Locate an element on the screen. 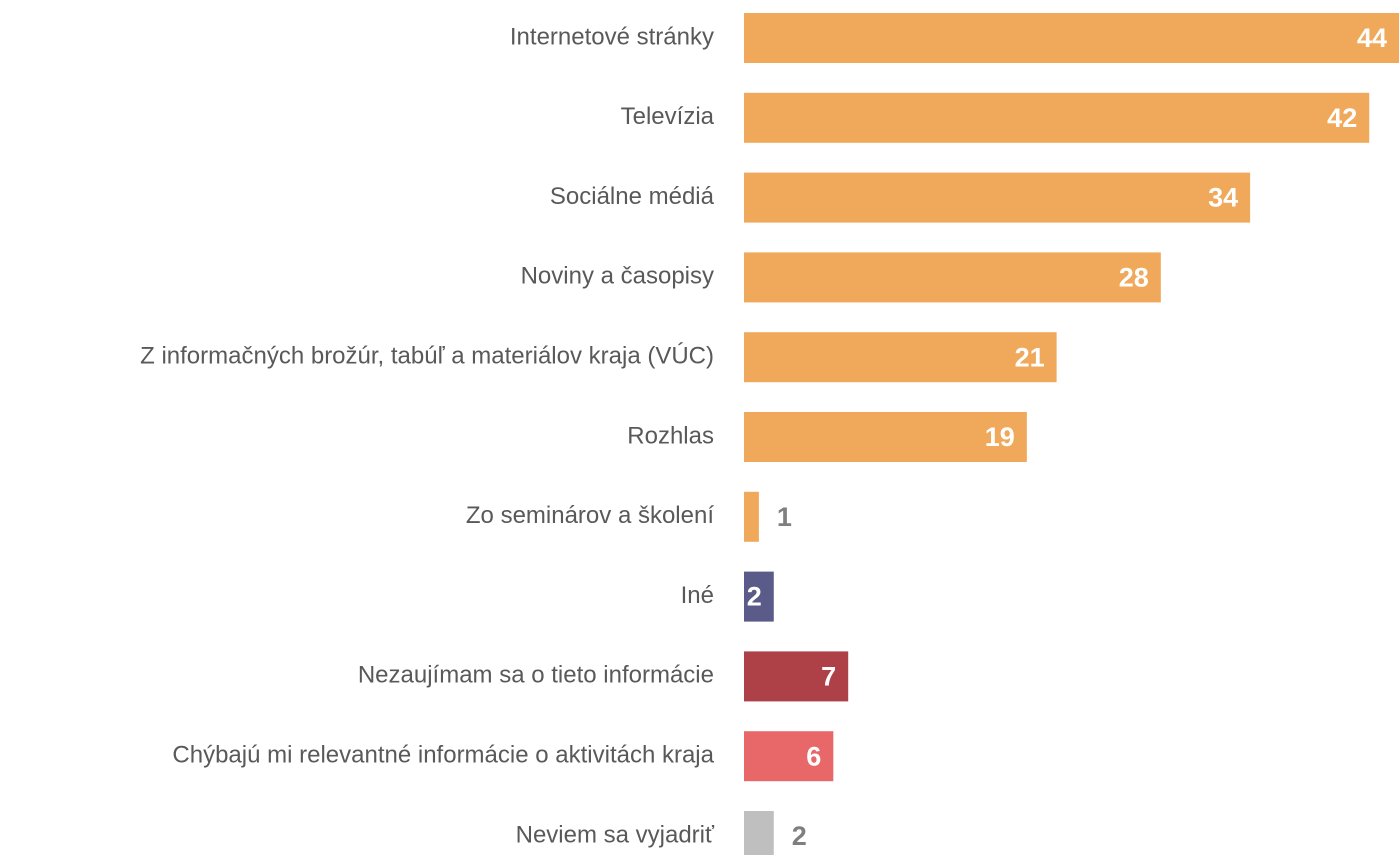  value-label: 19 is located at coordinates (1000, 437).